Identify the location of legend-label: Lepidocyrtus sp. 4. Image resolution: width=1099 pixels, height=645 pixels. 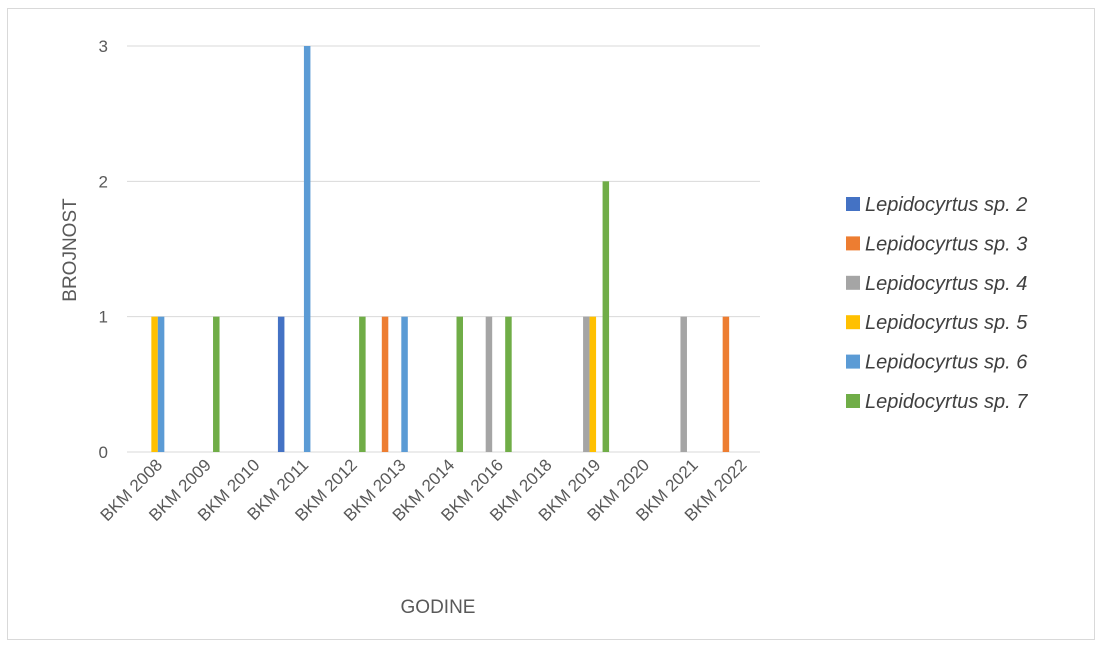
(946, 284).